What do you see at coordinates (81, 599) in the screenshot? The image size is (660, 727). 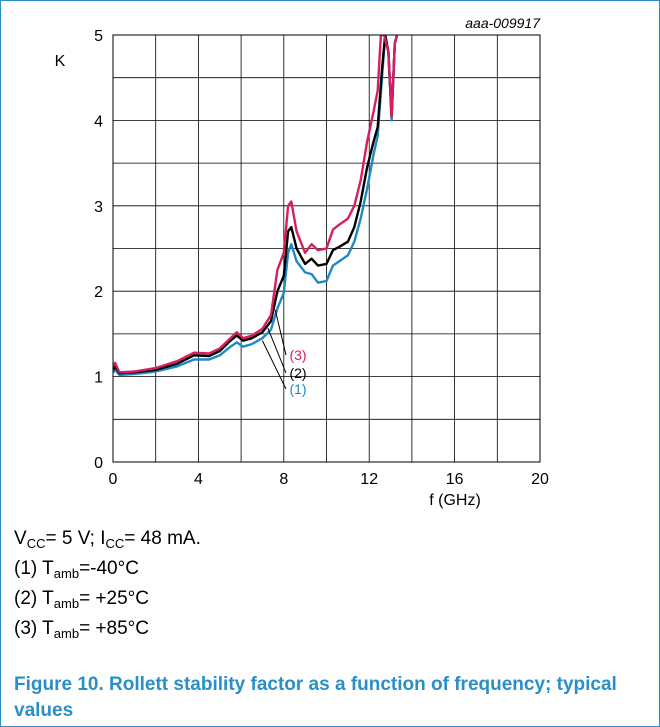 I see `legend-item-2: (2) Tamb= +25°C` at bounding box center [81, 599].